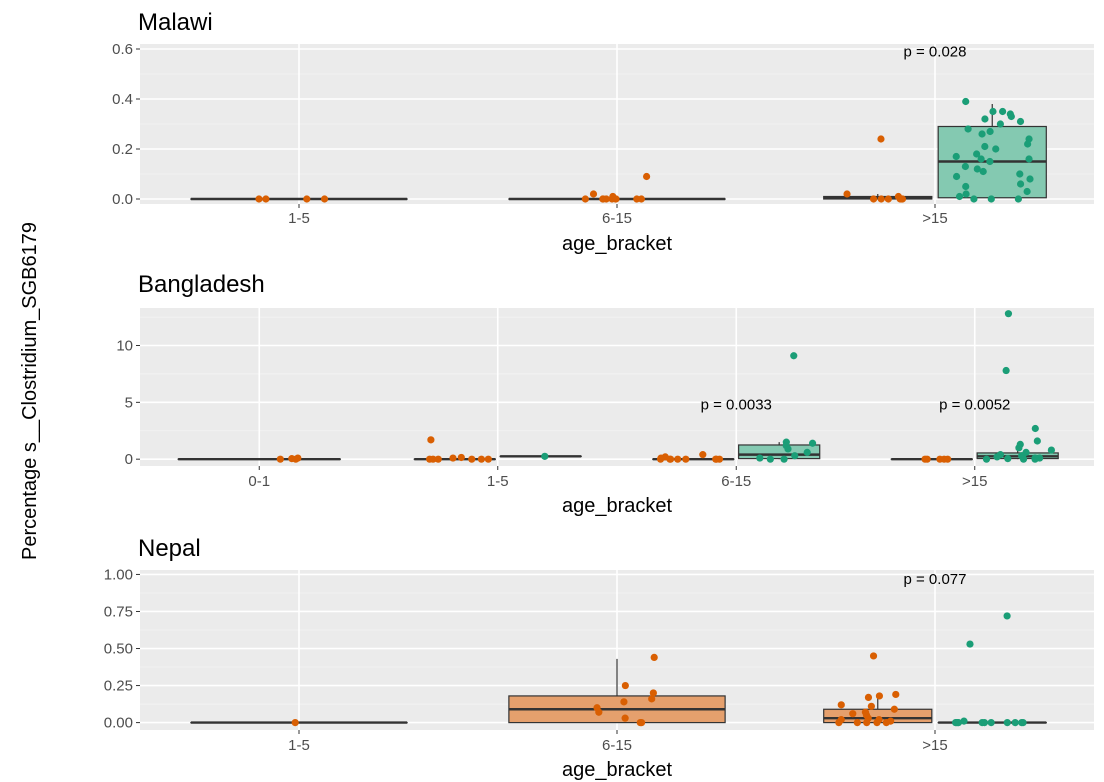 The height and width of the screenshot is (782, 1104). What do you see at coordinates (617, 218) in the screenshot?
I see `x-tick-label: 6-15` at bounding box center [617, 218].